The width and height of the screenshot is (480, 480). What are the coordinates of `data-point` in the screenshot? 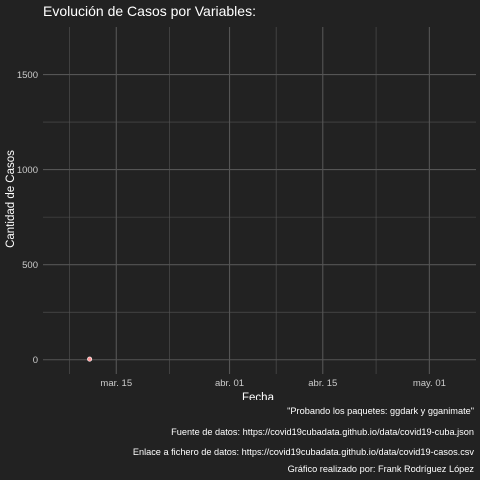 It's located at (90, 359).